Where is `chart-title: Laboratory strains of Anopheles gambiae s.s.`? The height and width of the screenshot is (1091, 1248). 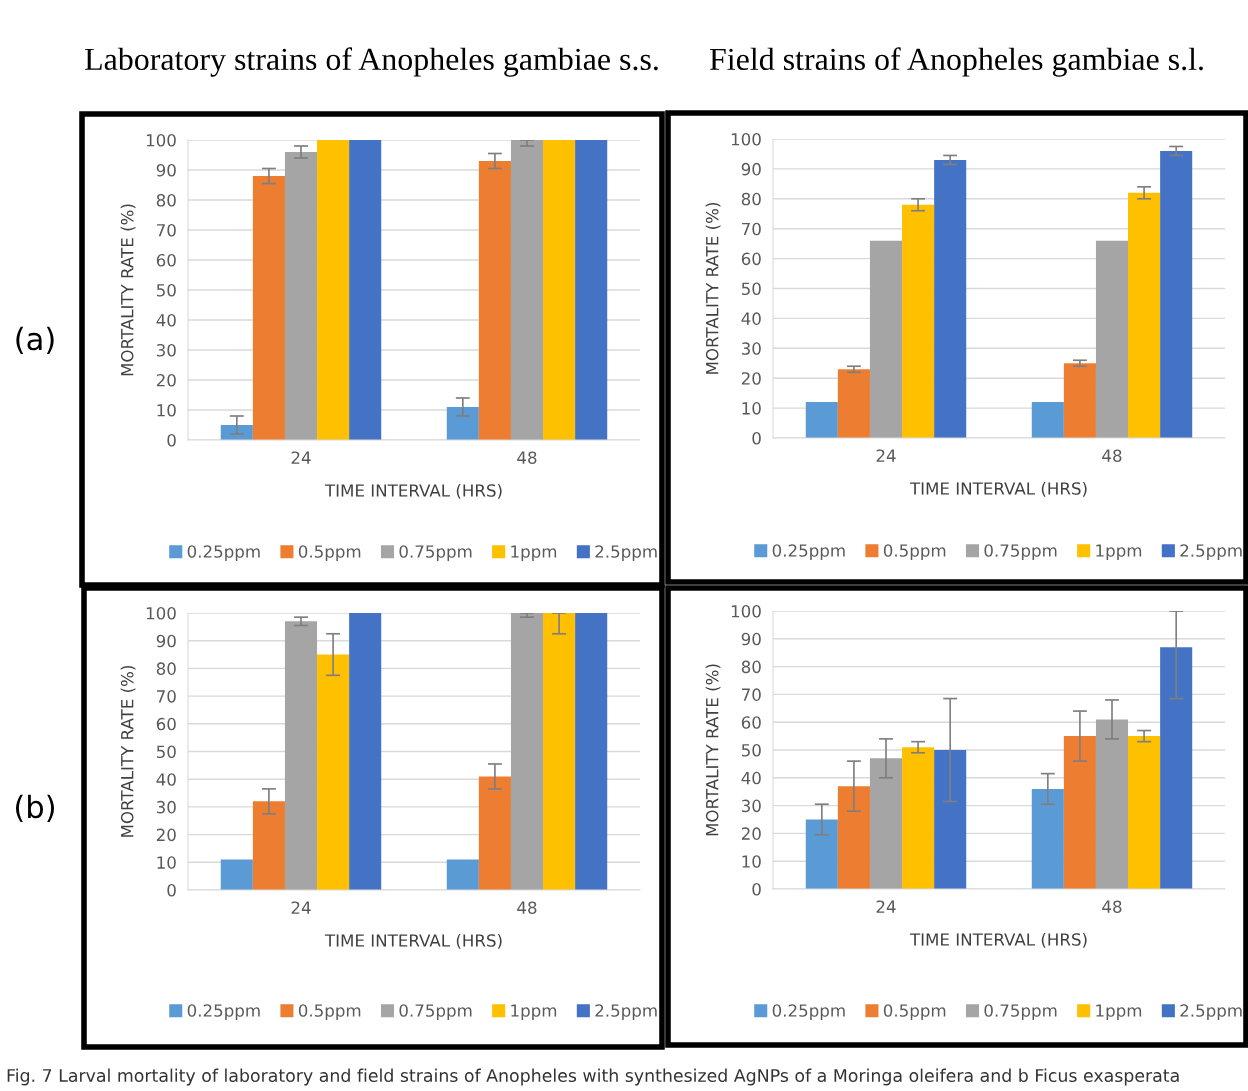
chart-title: Laboratory strains of Anopheles gambiae s.s. is located at coordinates (371, 62).